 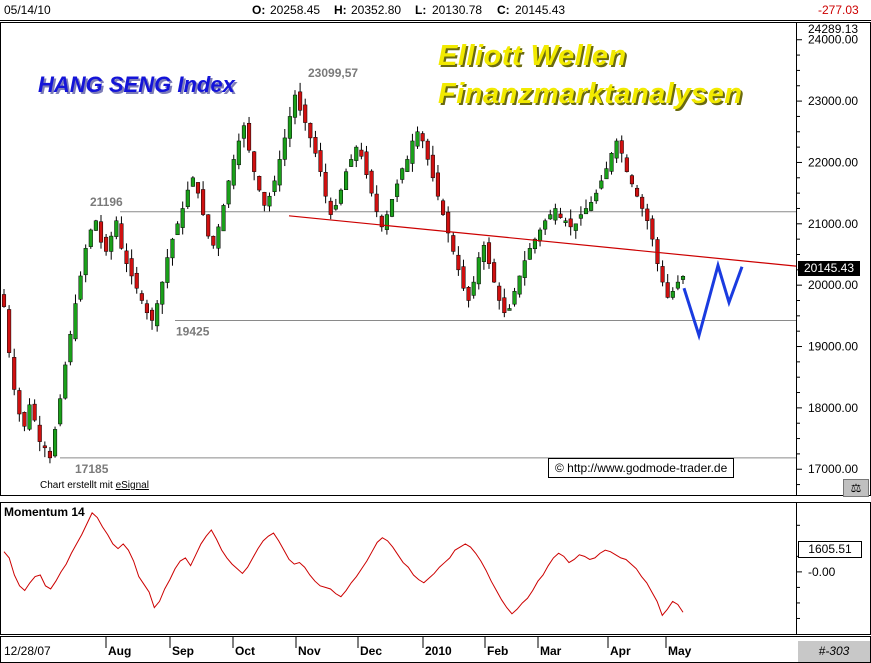 I want to click on source-credit: © http://www.godmode-trader.de, so click(x=641, y=468).